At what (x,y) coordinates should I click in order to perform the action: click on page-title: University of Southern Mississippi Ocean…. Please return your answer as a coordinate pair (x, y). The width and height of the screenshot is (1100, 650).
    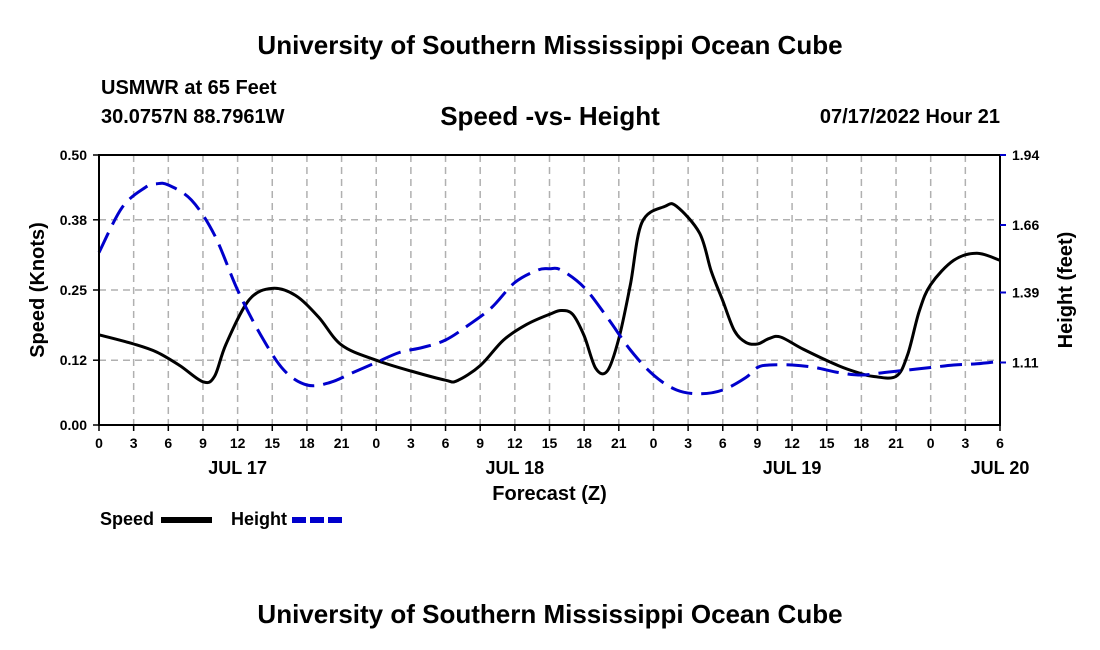
    Looking at the image, I should click on (550, 45).